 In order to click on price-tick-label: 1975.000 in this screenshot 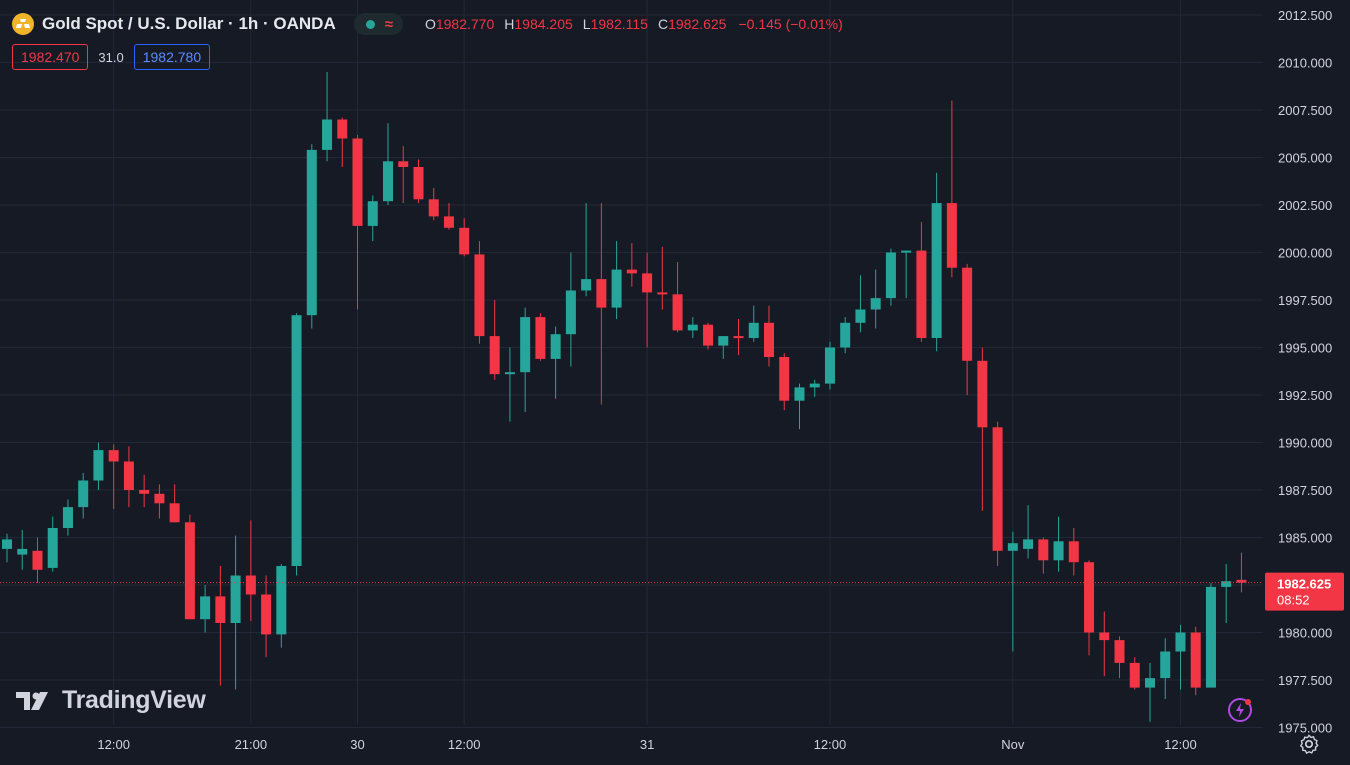, I will do `click(1305, 728)`.